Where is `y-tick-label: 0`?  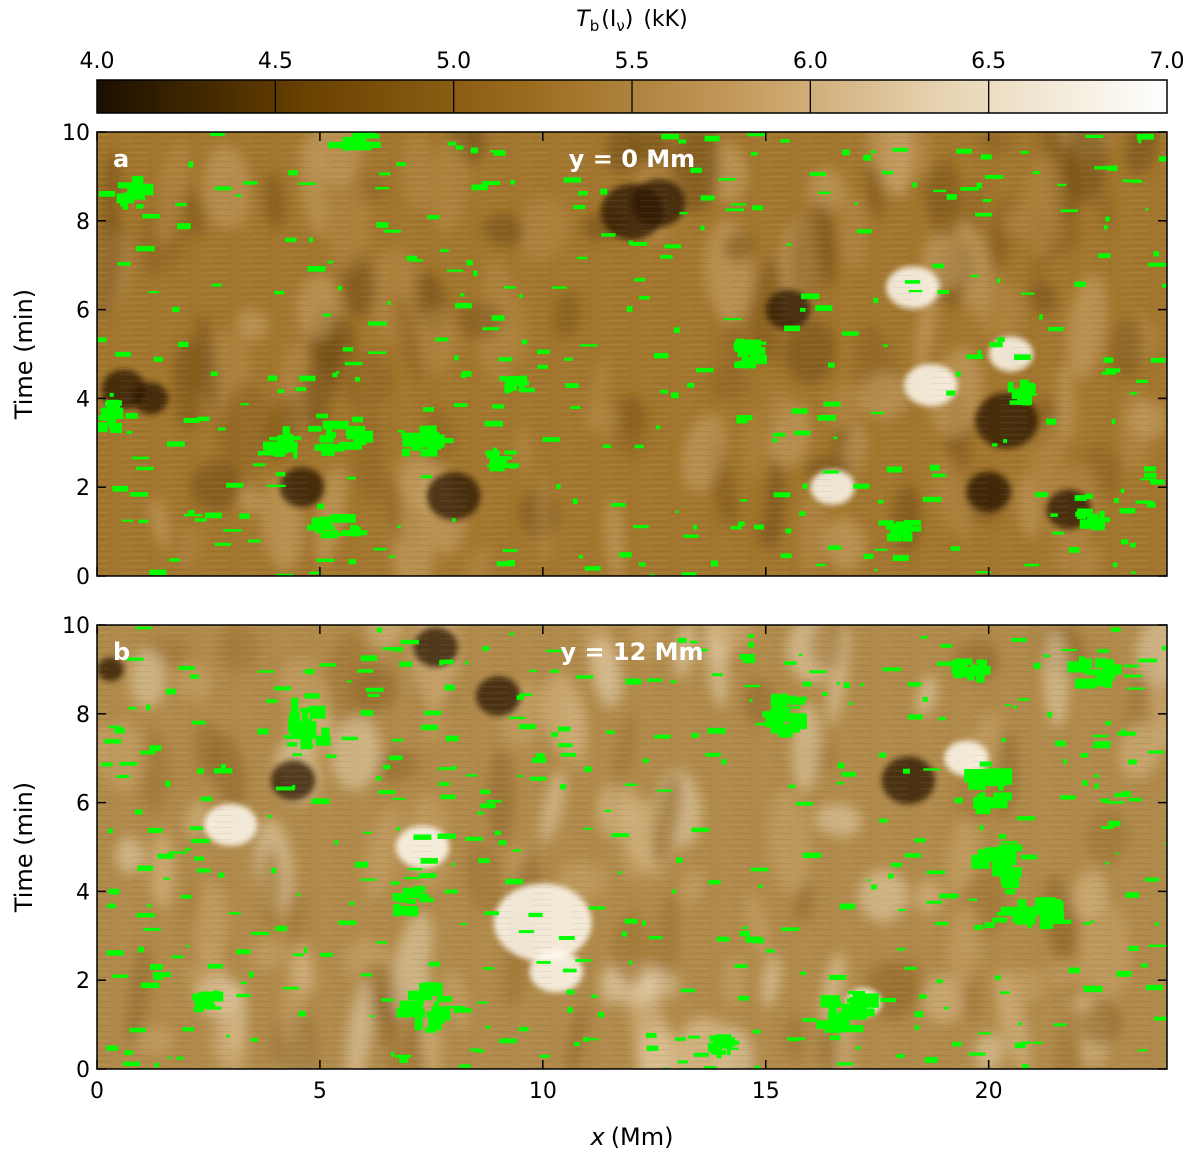
y-tick-label: 0 is located at coordinates (83, 577).